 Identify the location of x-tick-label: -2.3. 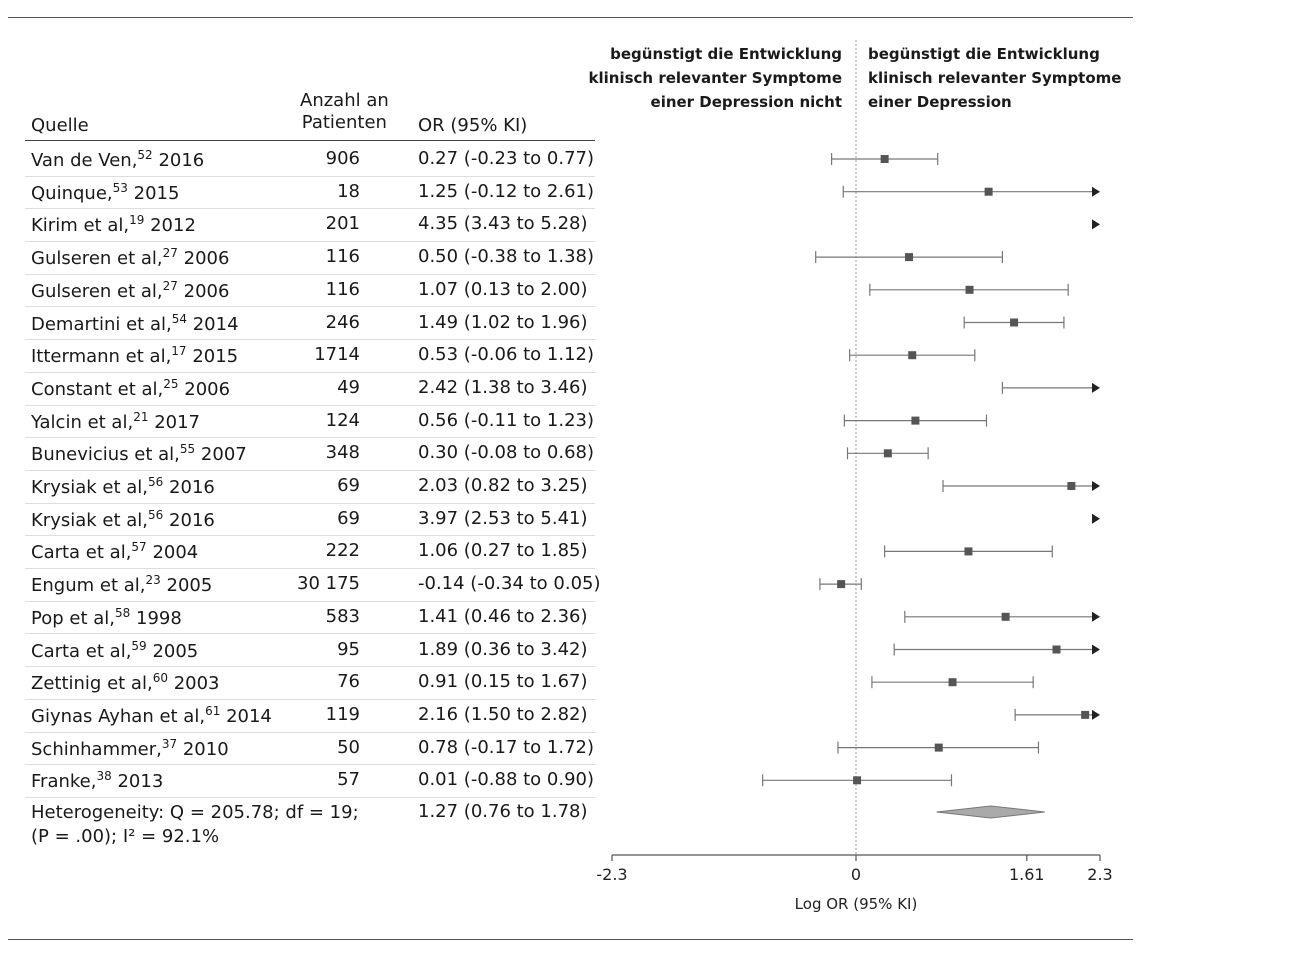
(611, 874).